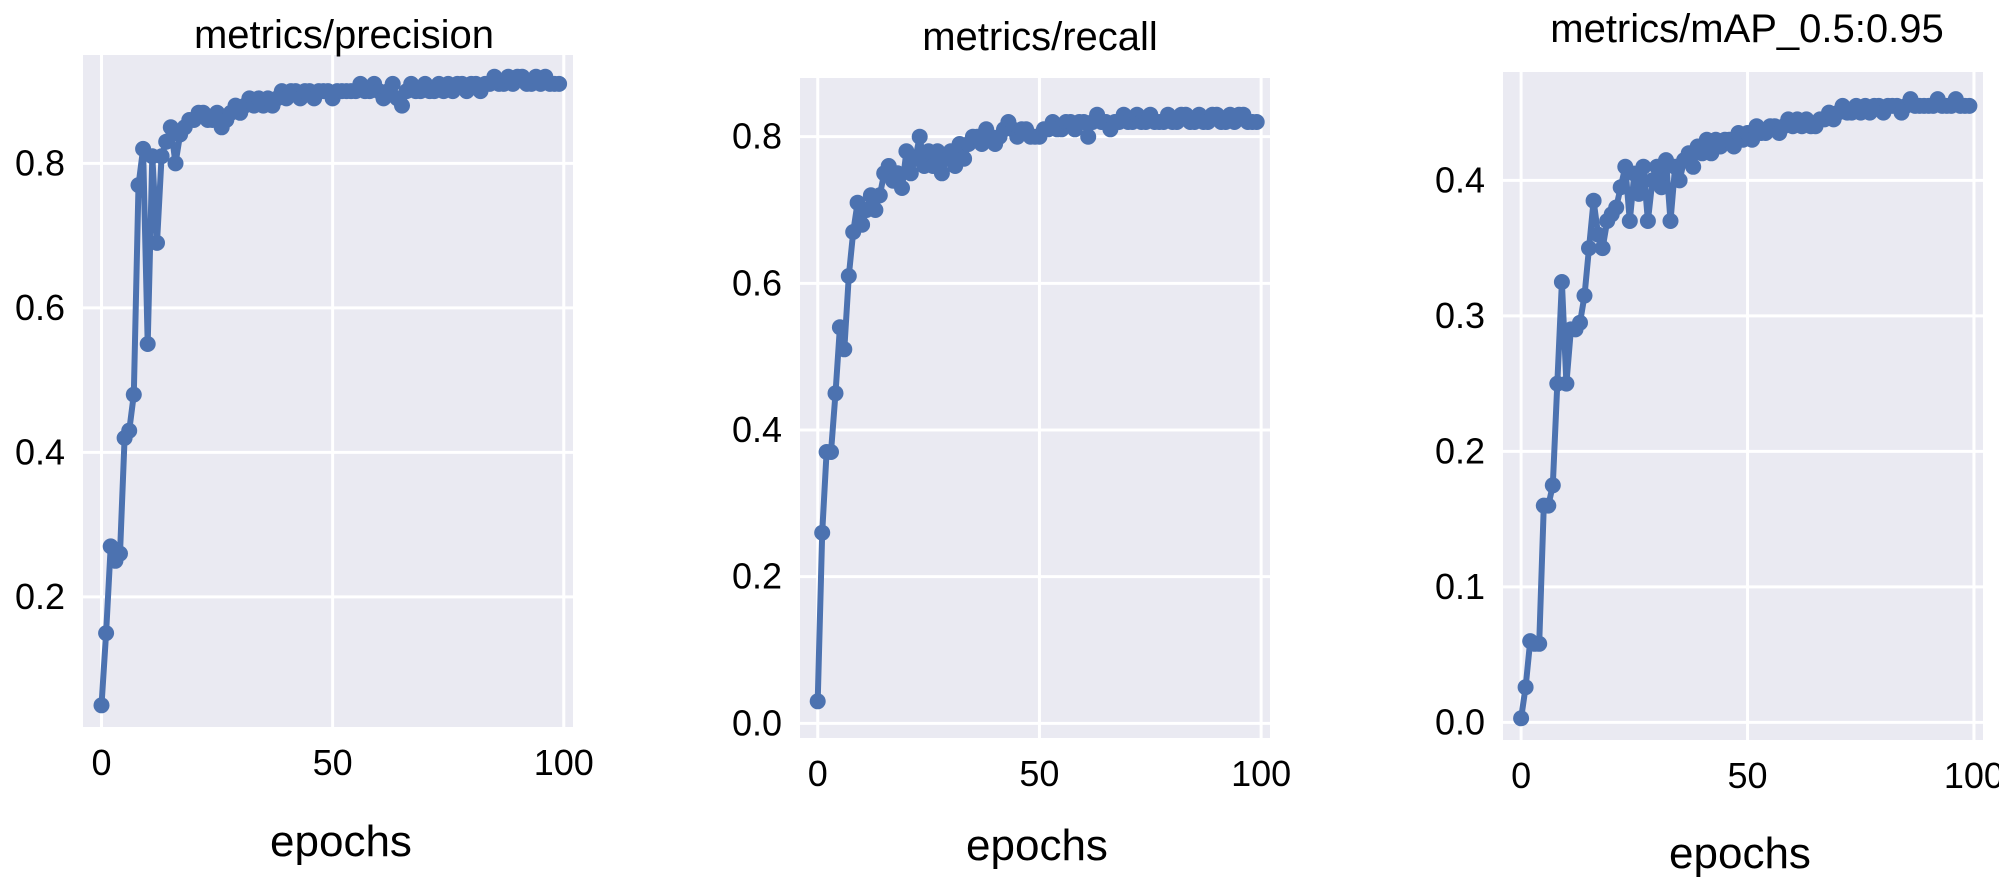  Describe the element at coordinates (1460, 586) in the screenshot. I see `y-tick-label: 0.1` at that location.